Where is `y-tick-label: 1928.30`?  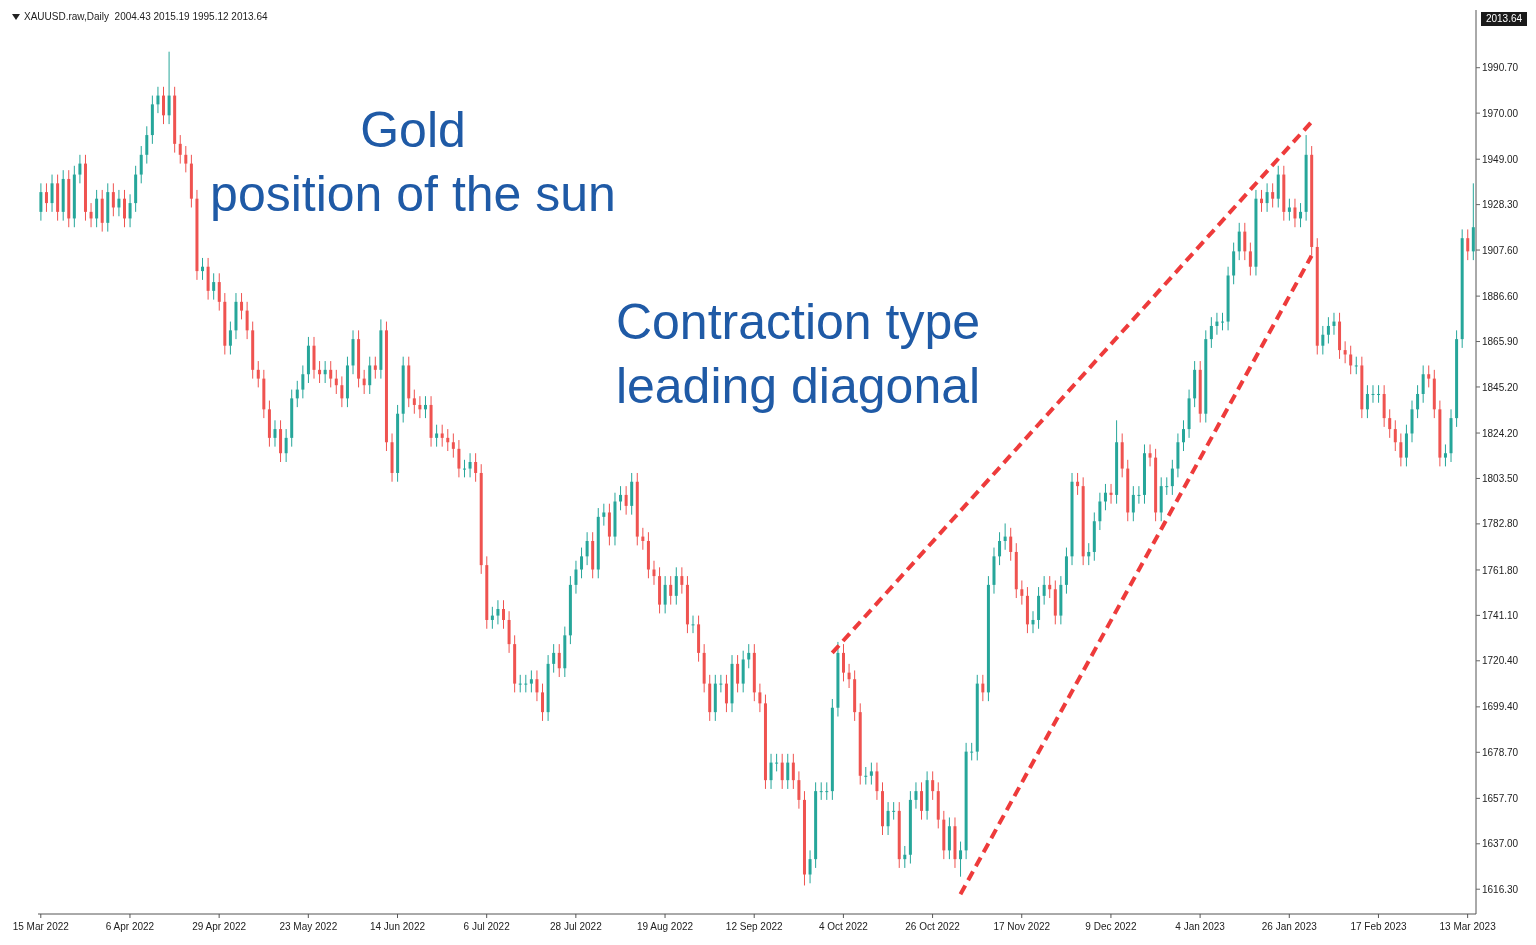 y-tick-label: 1928.30 is located at coordinates (1500, 205).